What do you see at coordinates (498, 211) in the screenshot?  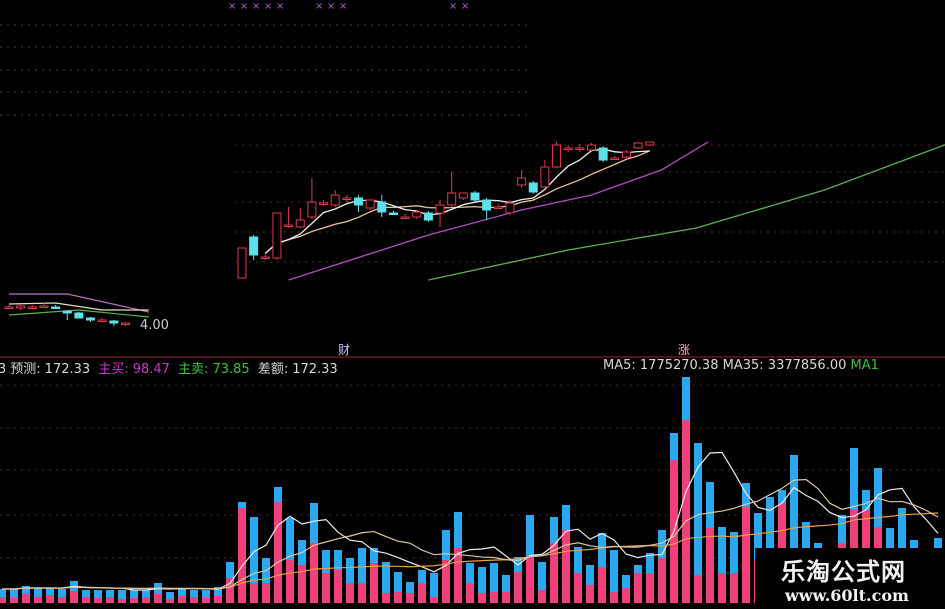 I see `price-ma20-line` at bounding box center [498, 211].